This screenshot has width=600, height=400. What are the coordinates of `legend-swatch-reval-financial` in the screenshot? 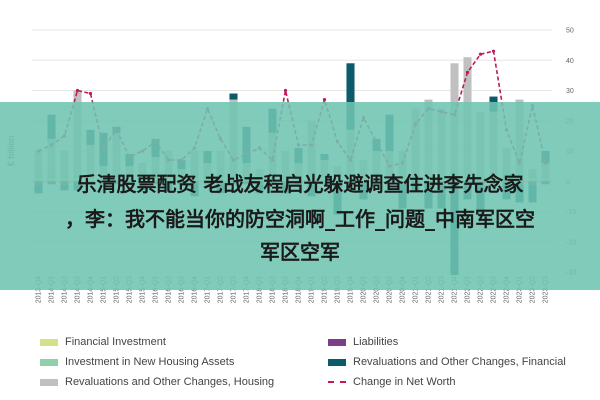 It's located at (337, 362).